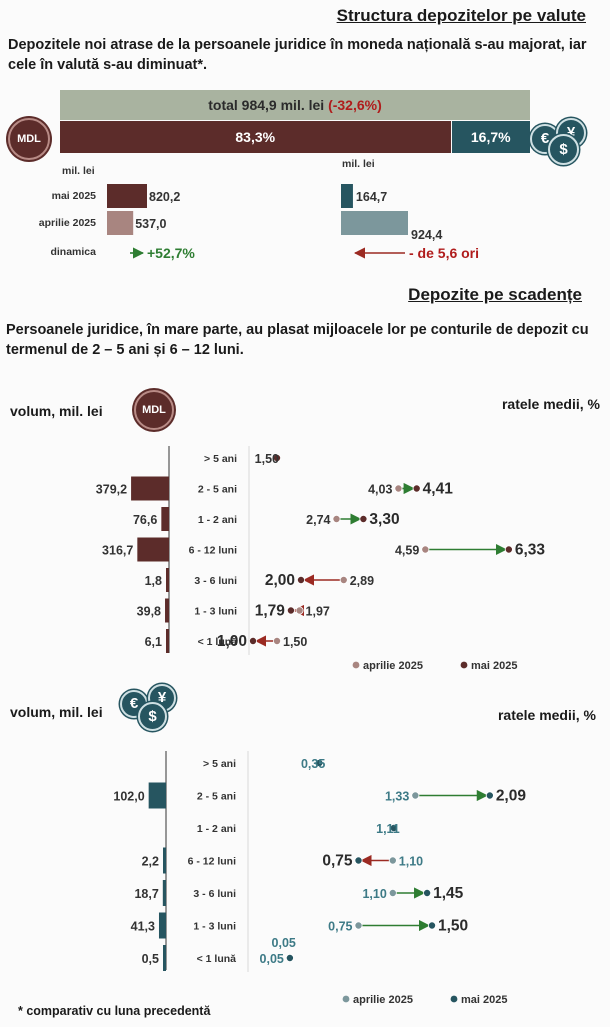  I want to click on volume-label: 2,2, so click(150, 862).